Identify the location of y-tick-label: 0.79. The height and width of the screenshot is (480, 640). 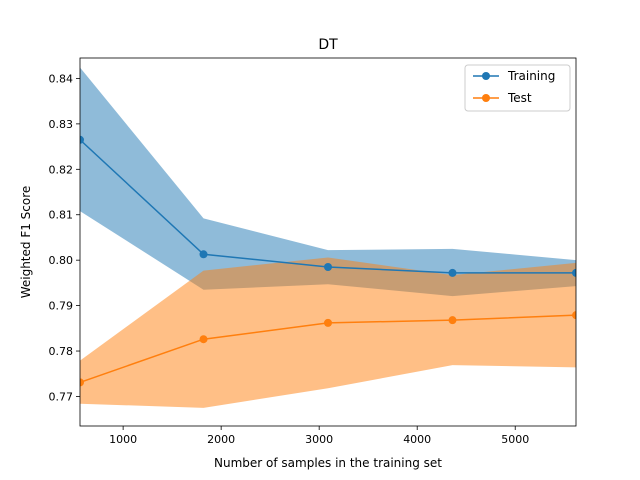
(61, 306).